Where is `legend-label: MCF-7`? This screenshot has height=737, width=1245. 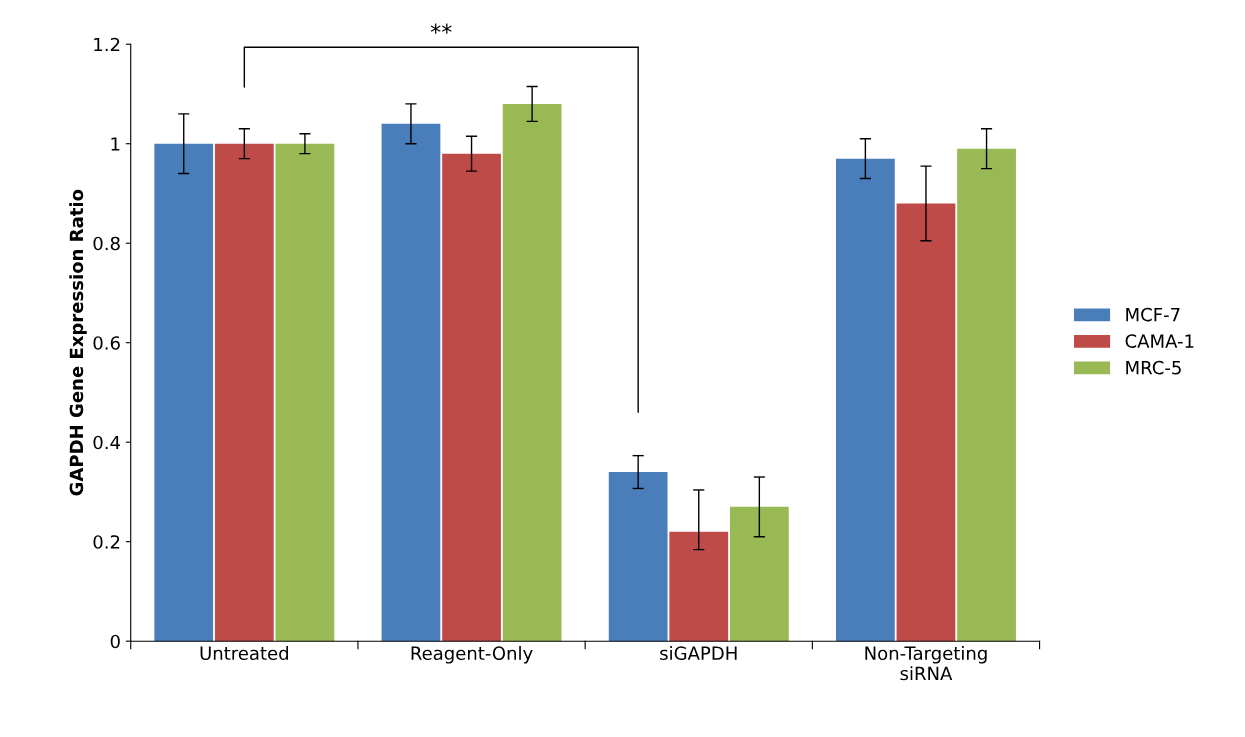
legend-label: MCF-7 is located at coordinates (1153, 314).